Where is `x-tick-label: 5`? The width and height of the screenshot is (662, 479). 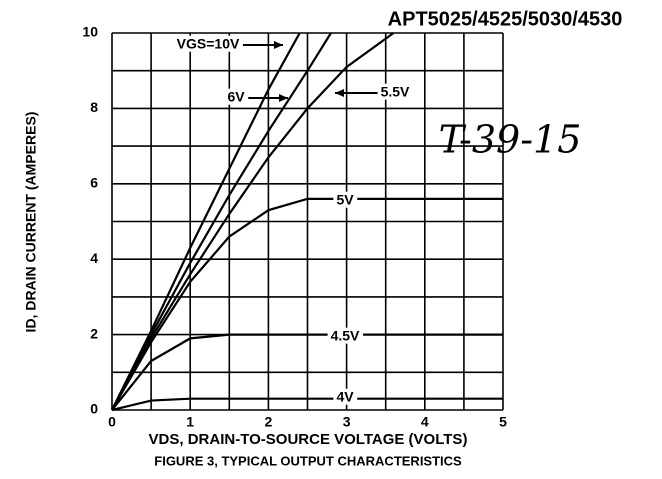
x-tick-label: 5 is located at coordinates (503, 422).